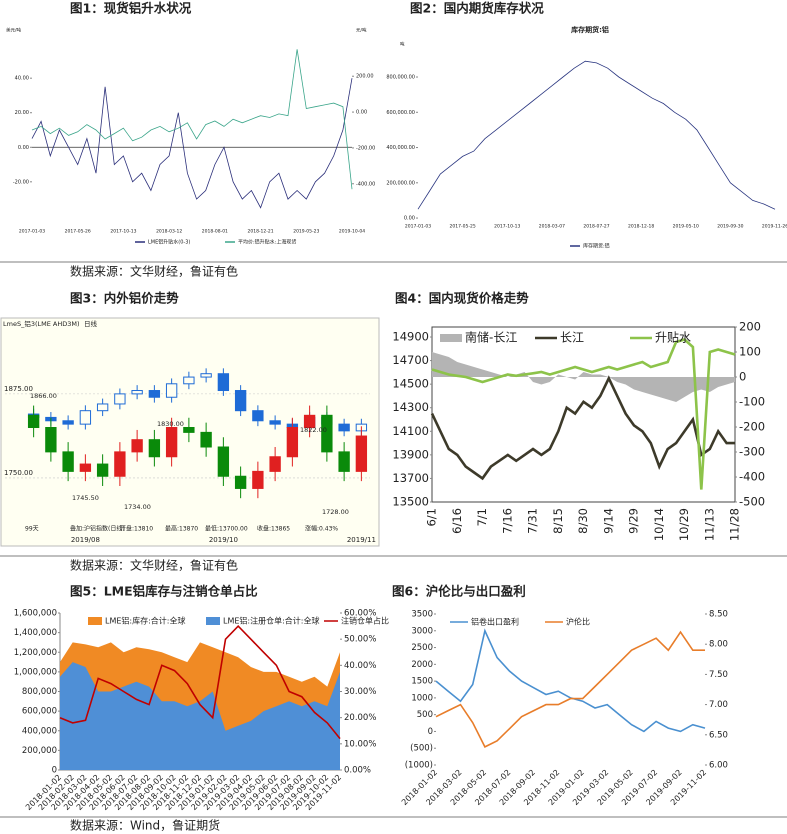  What do you see at coordinates (750, 327) in the screenshot?
I see `y2-tick-label: 200` at bounding box center [750, 327].